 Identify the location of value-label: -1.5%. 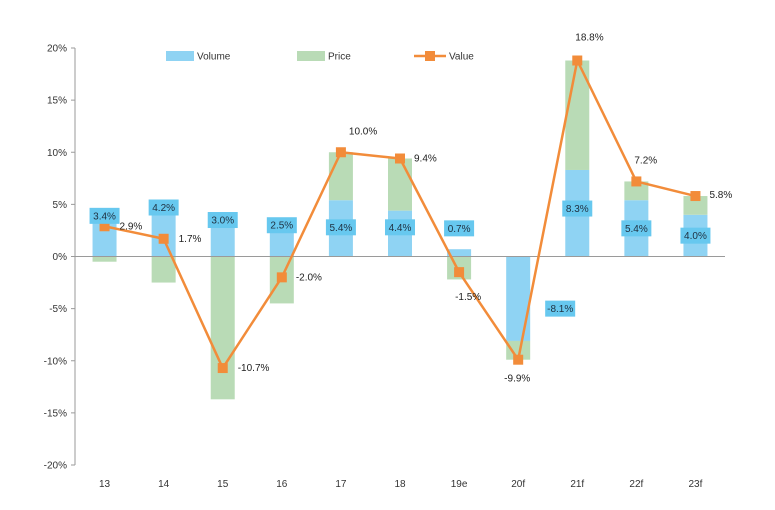
(468, 297).